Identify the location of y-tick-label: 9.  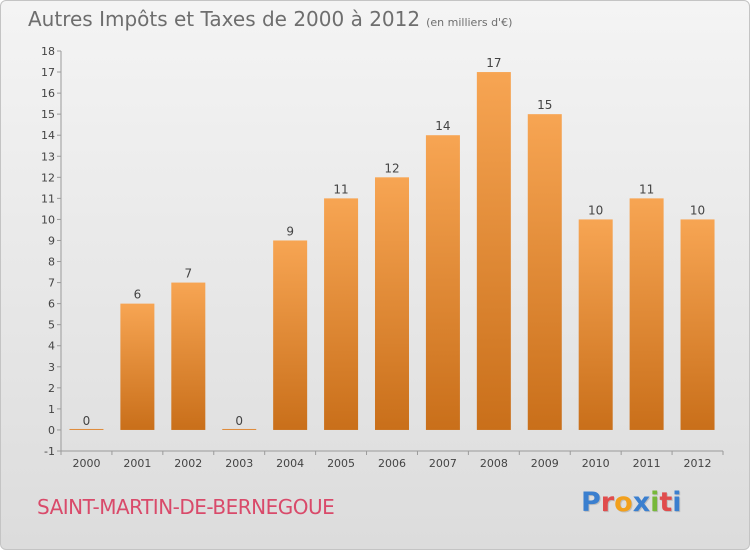
(51, 240).